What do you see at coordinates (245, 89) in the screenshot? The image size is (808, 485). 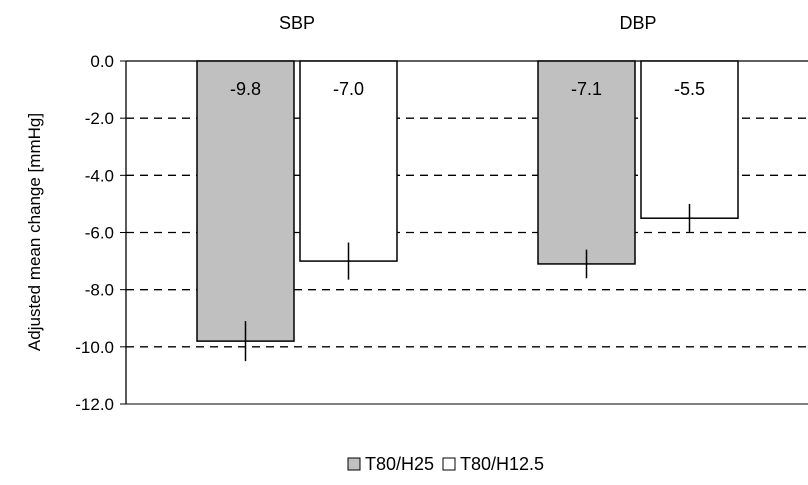 I see `data-label: -9.8` at bounding box center [245, 89].